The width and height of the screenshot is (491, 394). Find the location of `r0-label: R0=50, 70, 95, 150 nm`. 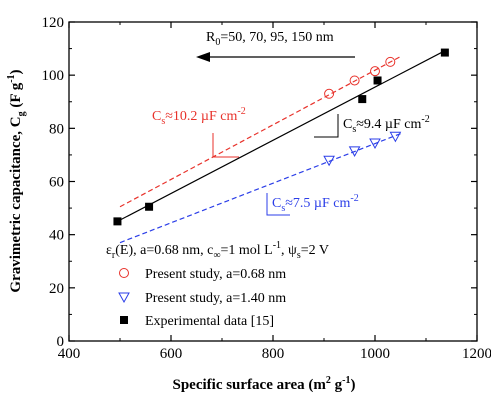

r0-label: R0=50, 70, 95, 150 nm is located at coordinates (270, 39).